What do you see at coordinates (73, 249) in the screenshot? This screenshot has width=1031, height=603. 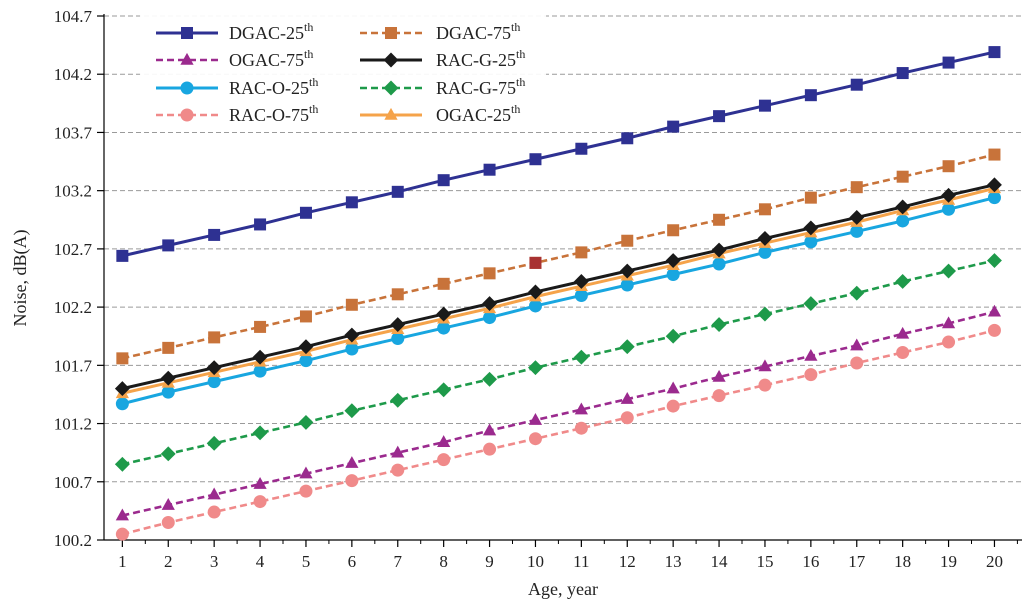 I see `y-tick-label: 102.7` at bounding box center [73, 249].